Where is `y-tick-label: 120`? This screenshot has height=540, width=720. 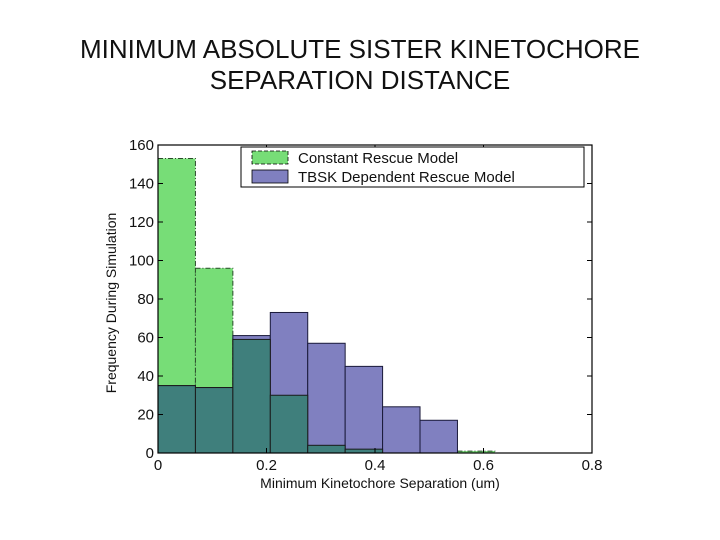 y-tick-label: 120 is located at coordinates (141, 222).